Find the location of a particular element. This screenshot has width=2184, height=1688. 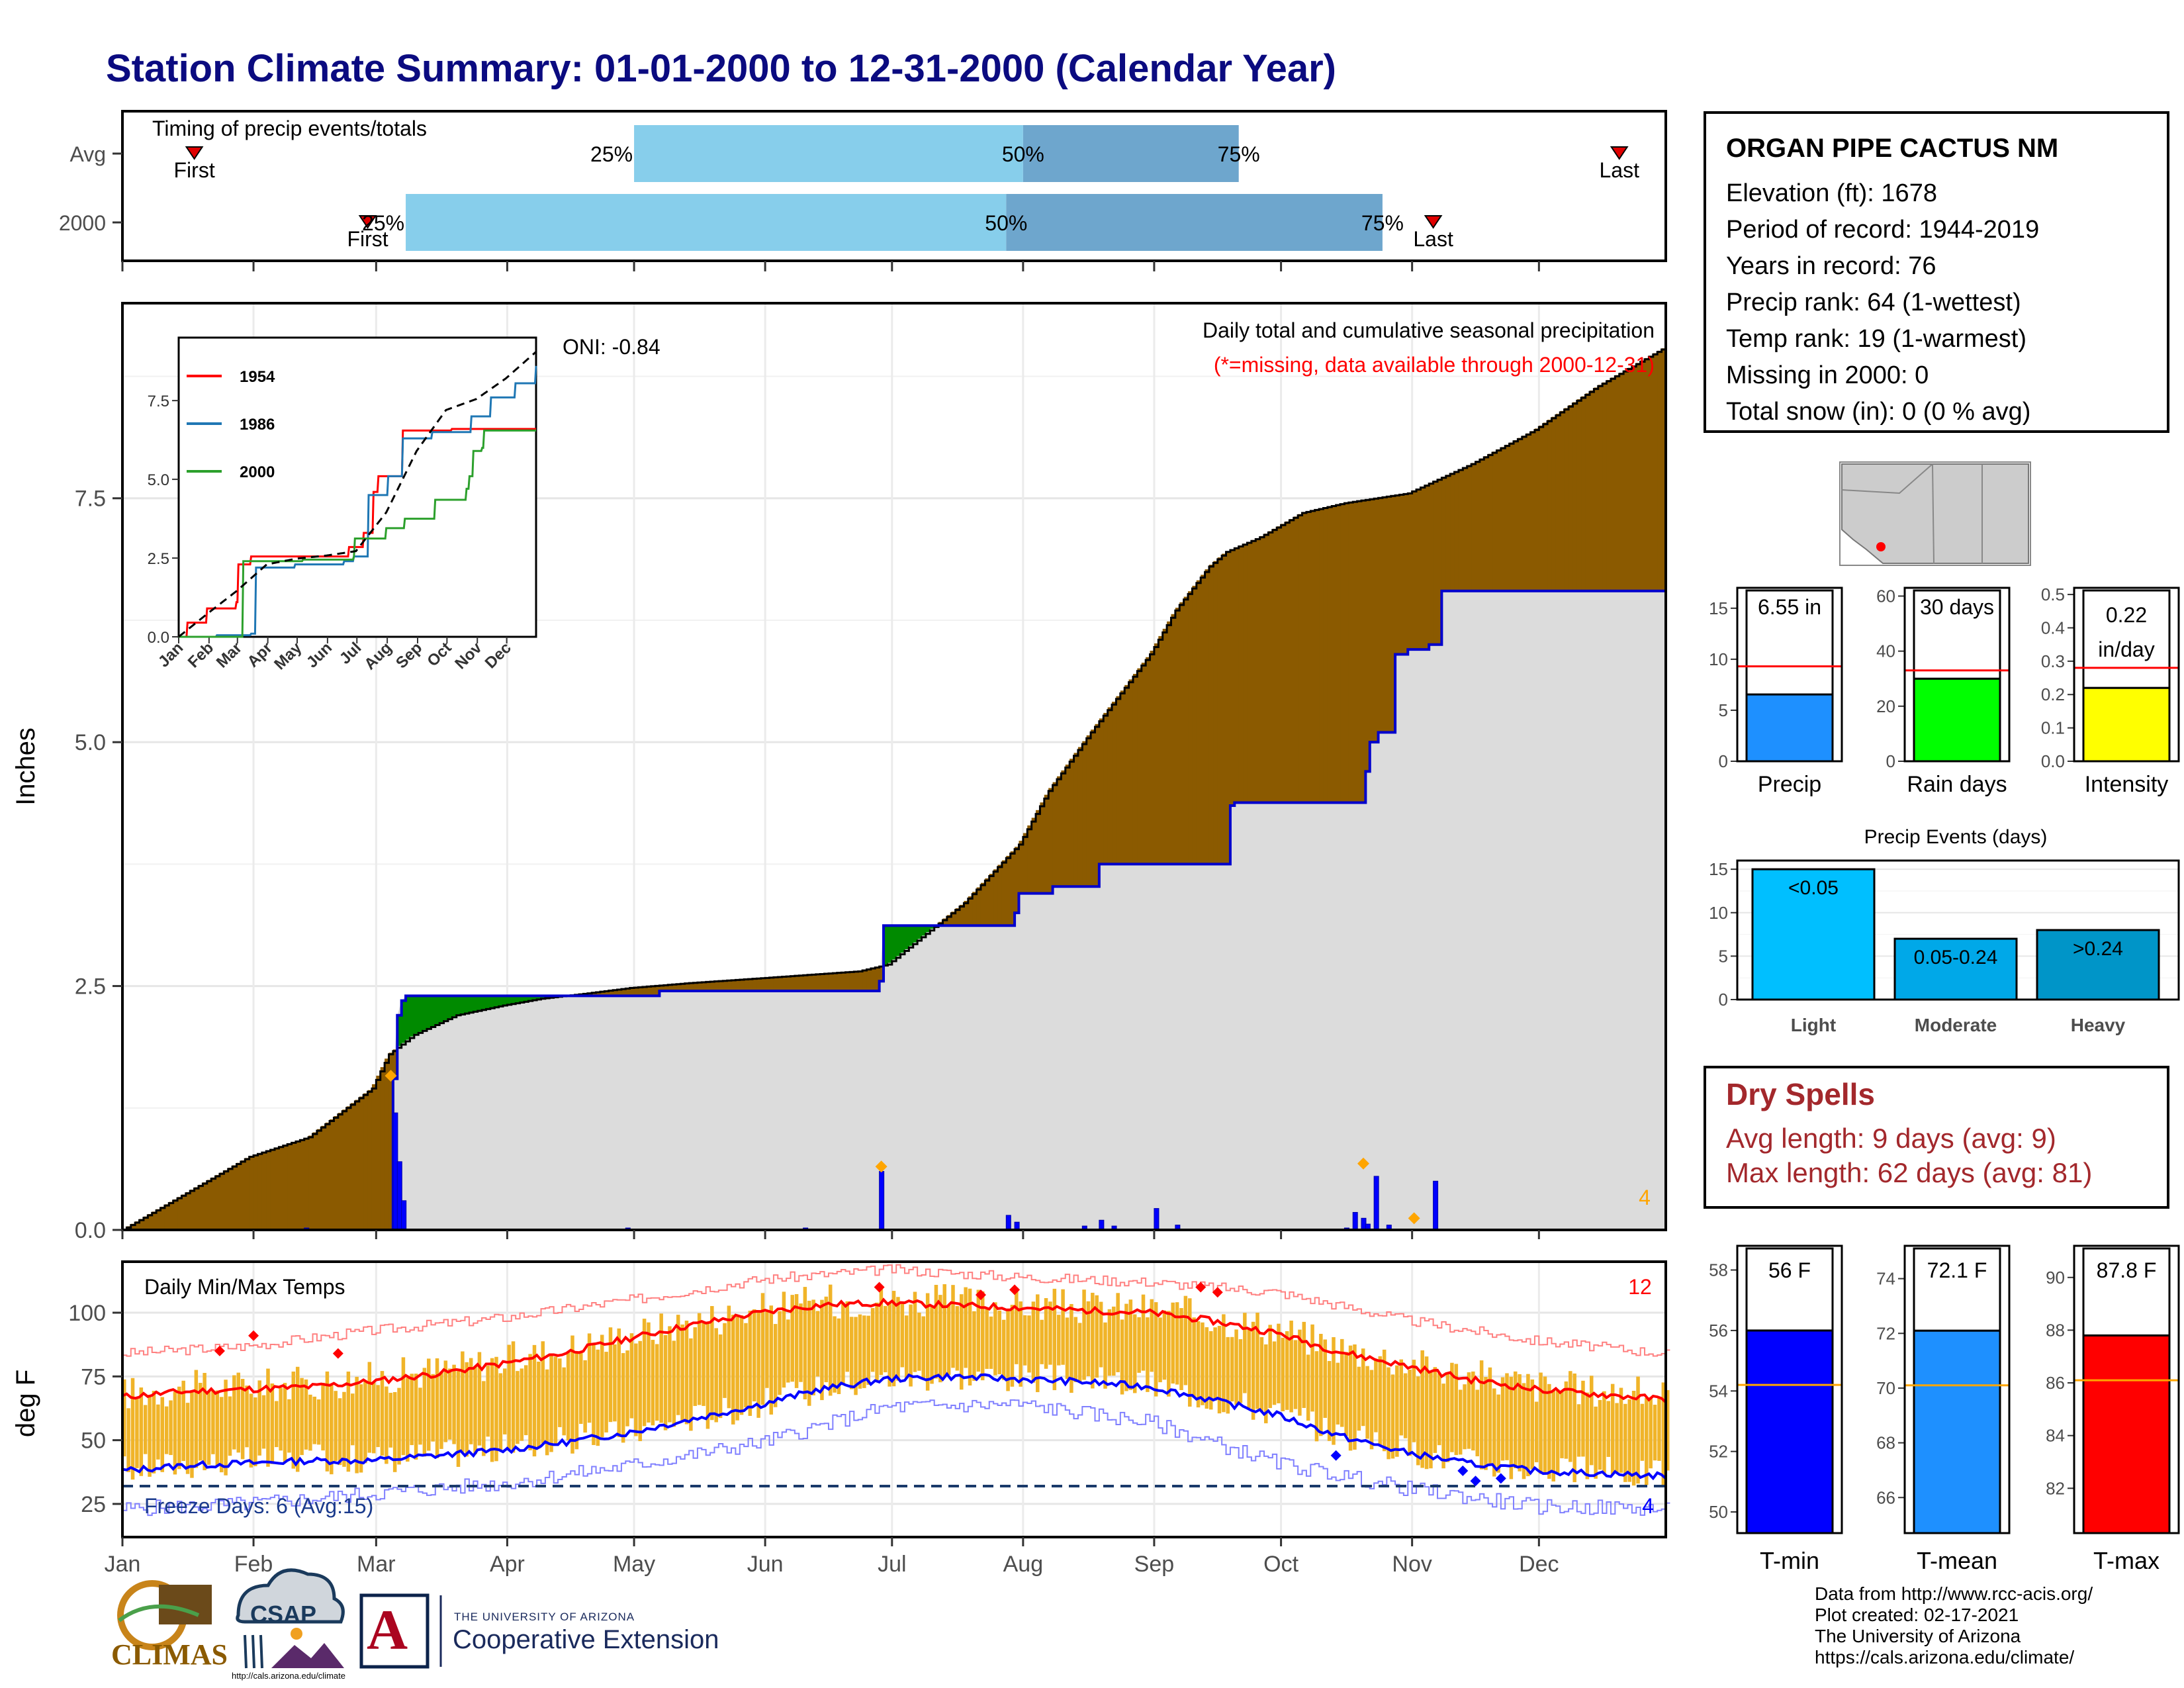

mini-ytick-label: 0.5 is located at coordinates (2053, 594).